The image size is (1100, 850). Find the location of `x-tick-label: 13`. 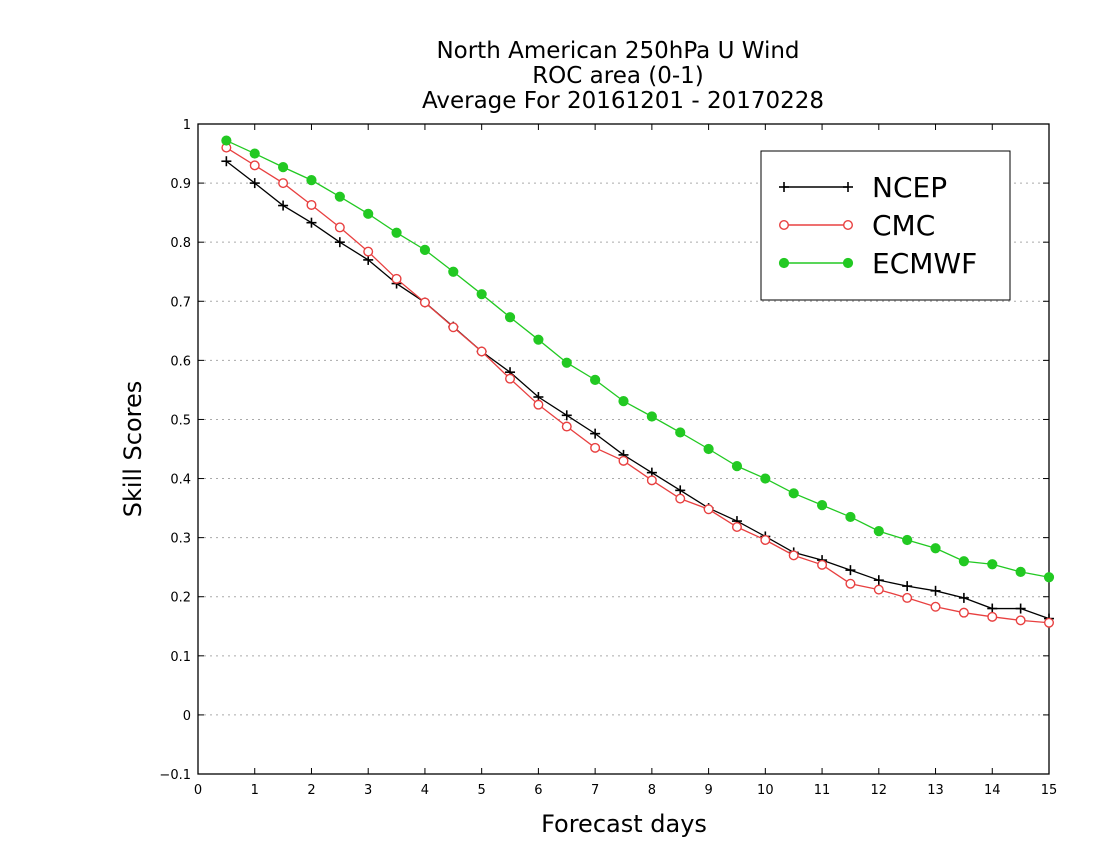

x-tick-label: 13 is located at coordinates (935, 790).